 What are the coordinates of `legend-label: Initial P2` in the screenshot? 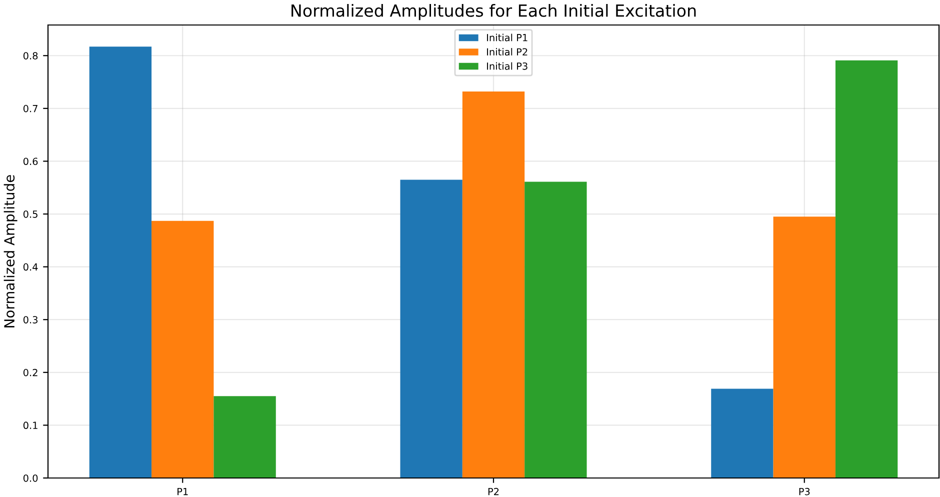 It's located at (507, 52).